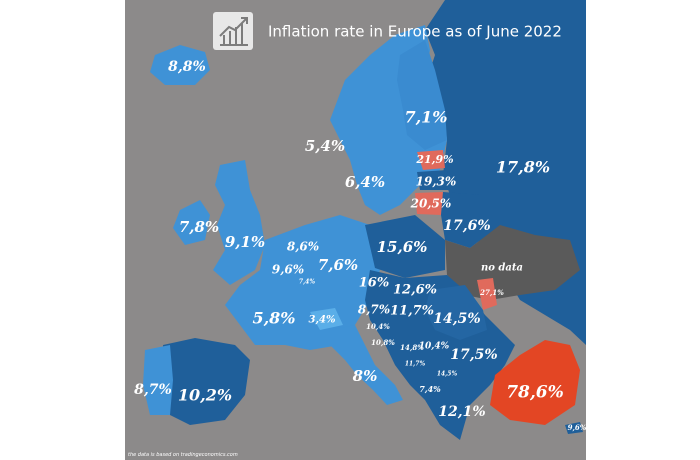  What do you see at coordinates (434, 347) in the screenshot?
I see `label-serbia: 10,4%` at bounding box center [434, 347].